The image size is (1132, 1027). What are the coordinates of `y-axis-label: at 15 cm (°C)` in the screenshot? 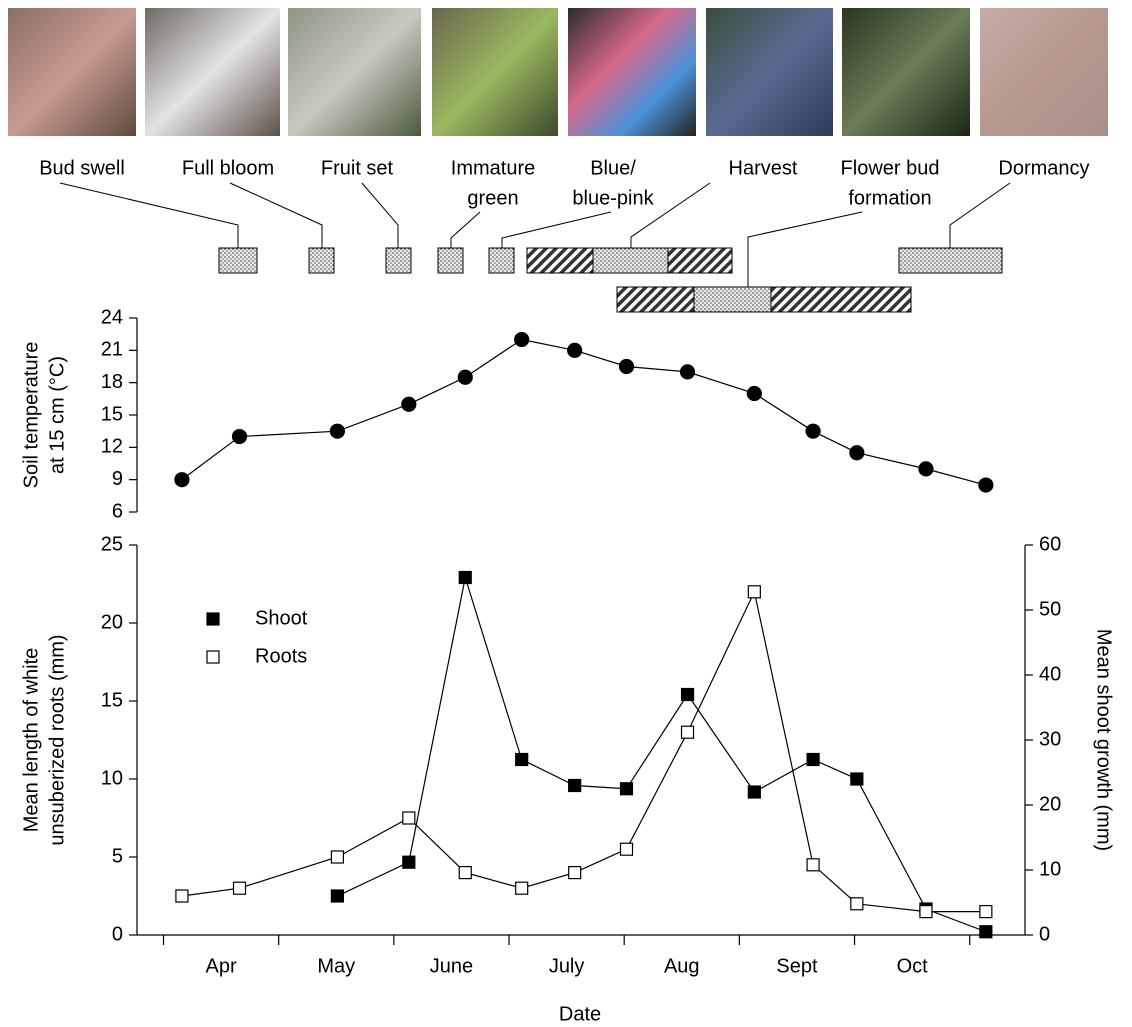 It's located at (57, 415).